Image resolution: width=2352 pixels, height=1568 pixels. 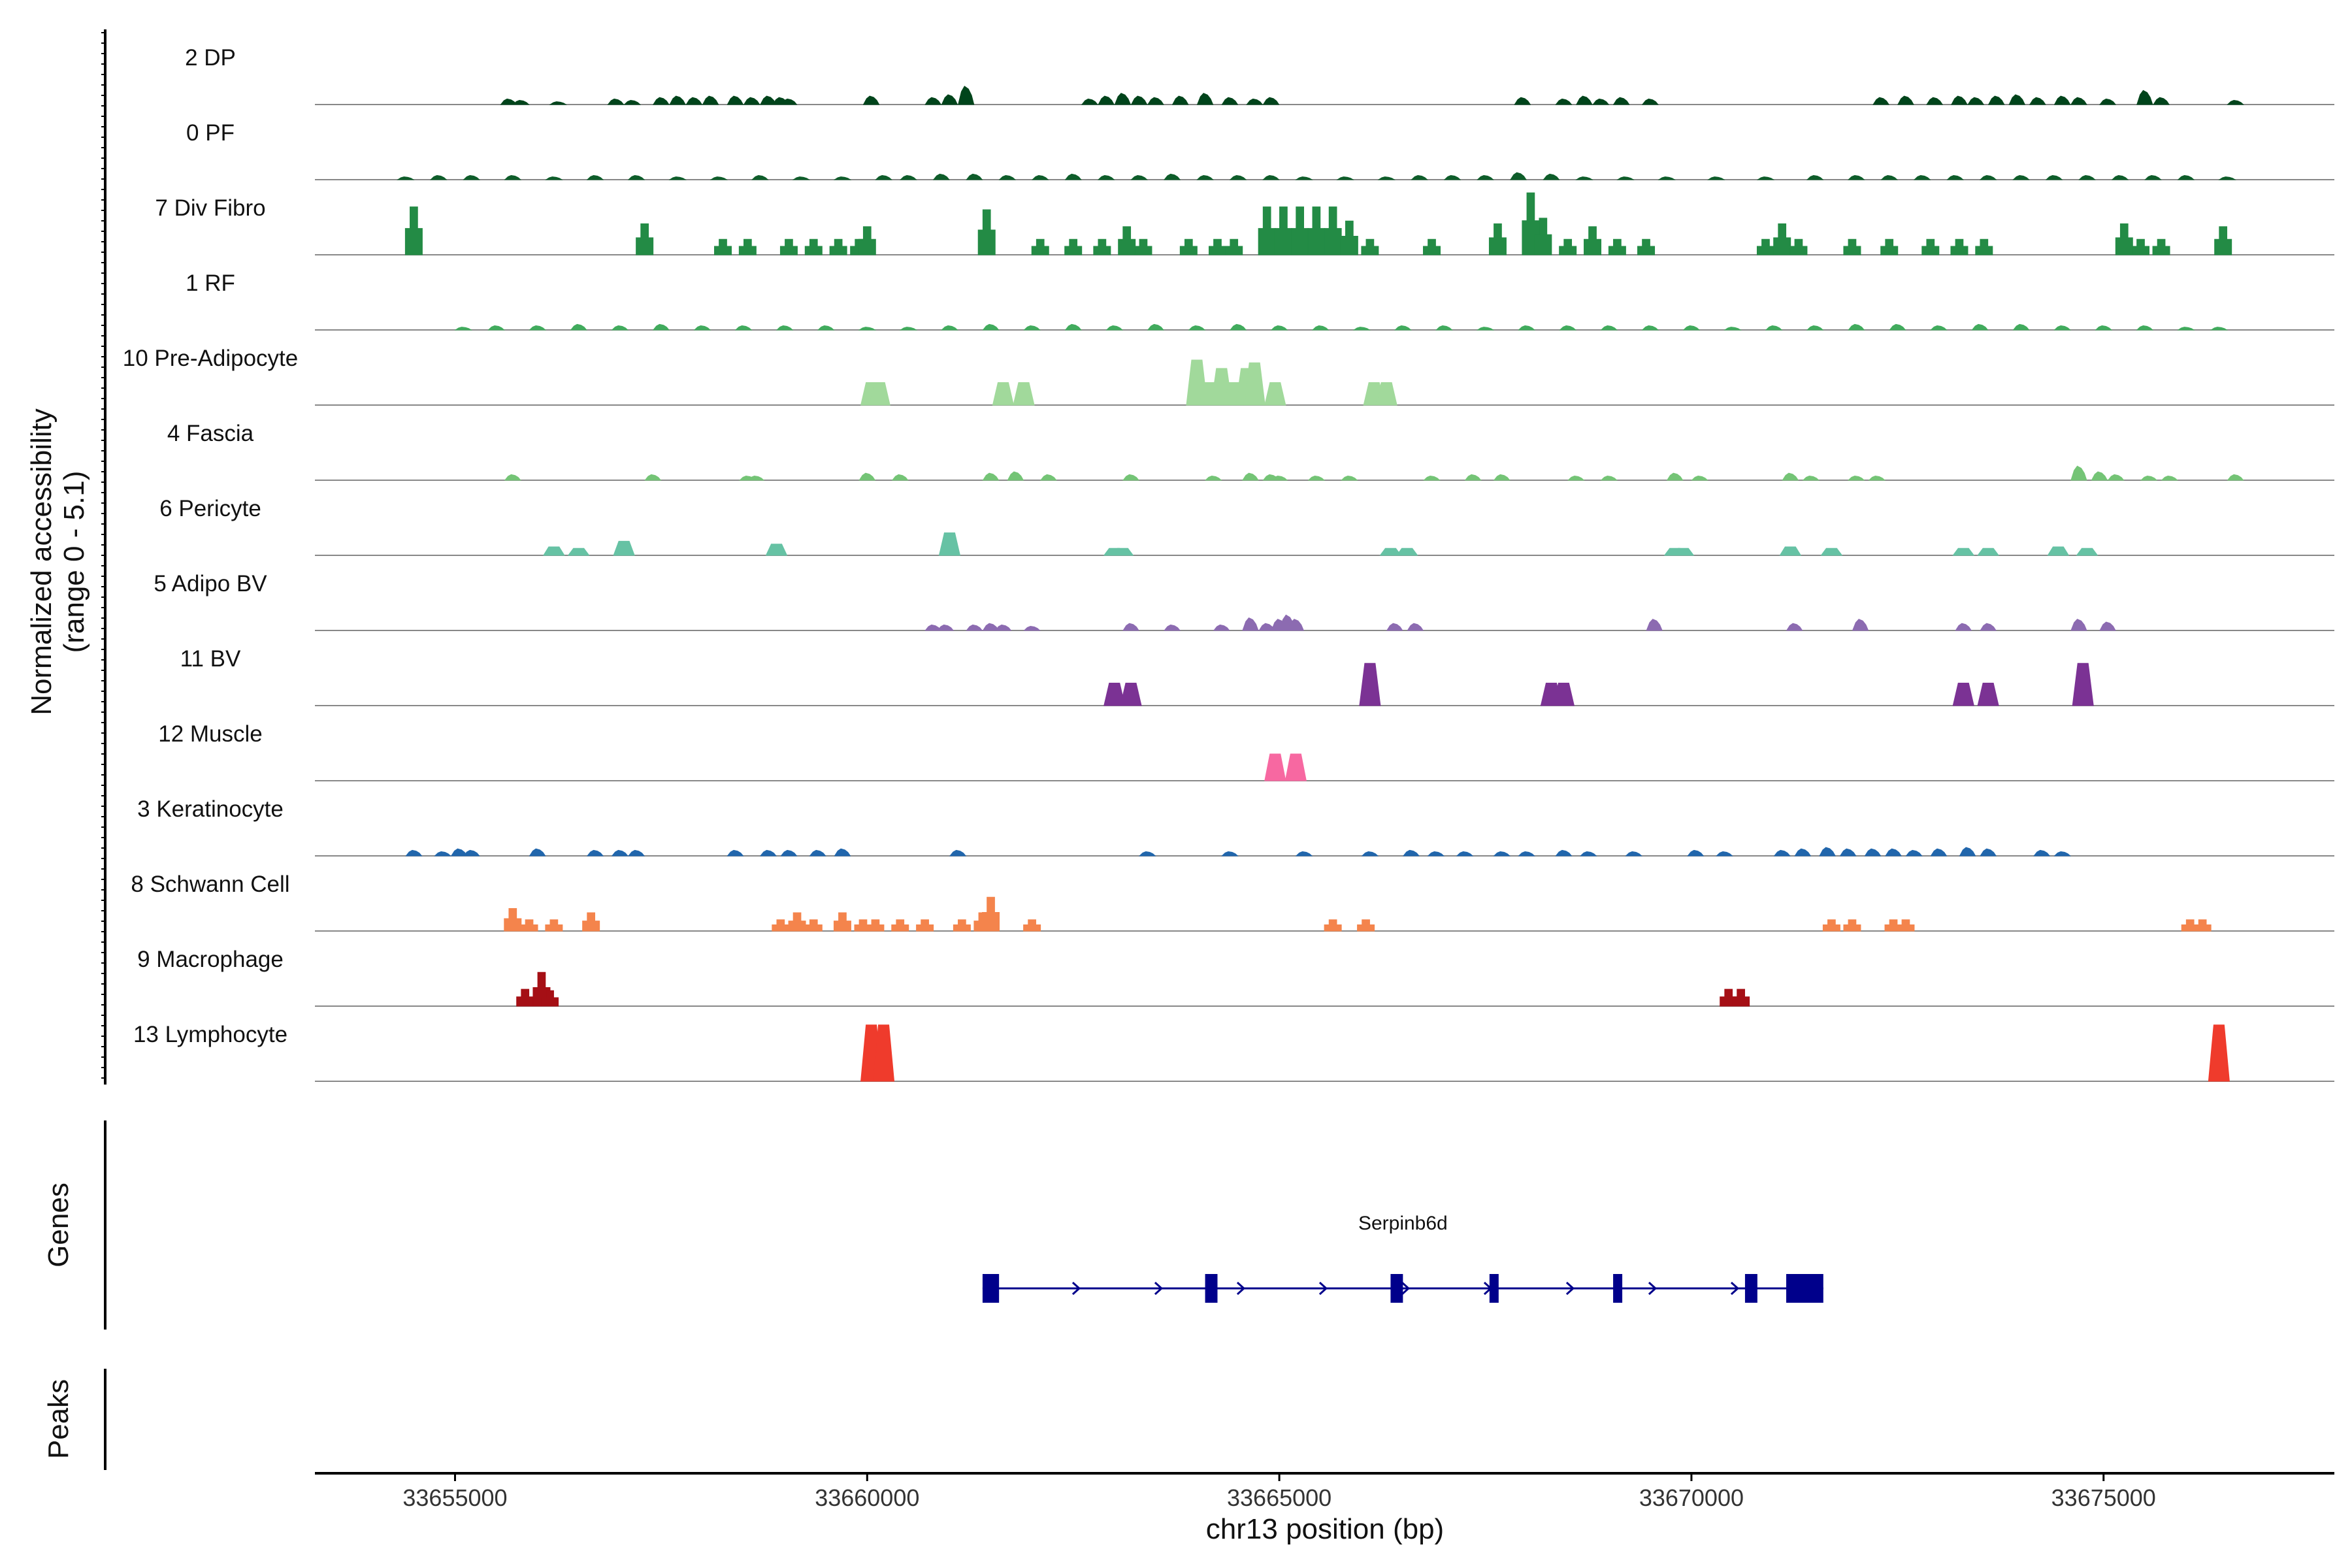 What do you see at coordinates (58, 1225) in the screenshot?
I see `genes-panel-label: Genes` at bounding box center [58, 1225].